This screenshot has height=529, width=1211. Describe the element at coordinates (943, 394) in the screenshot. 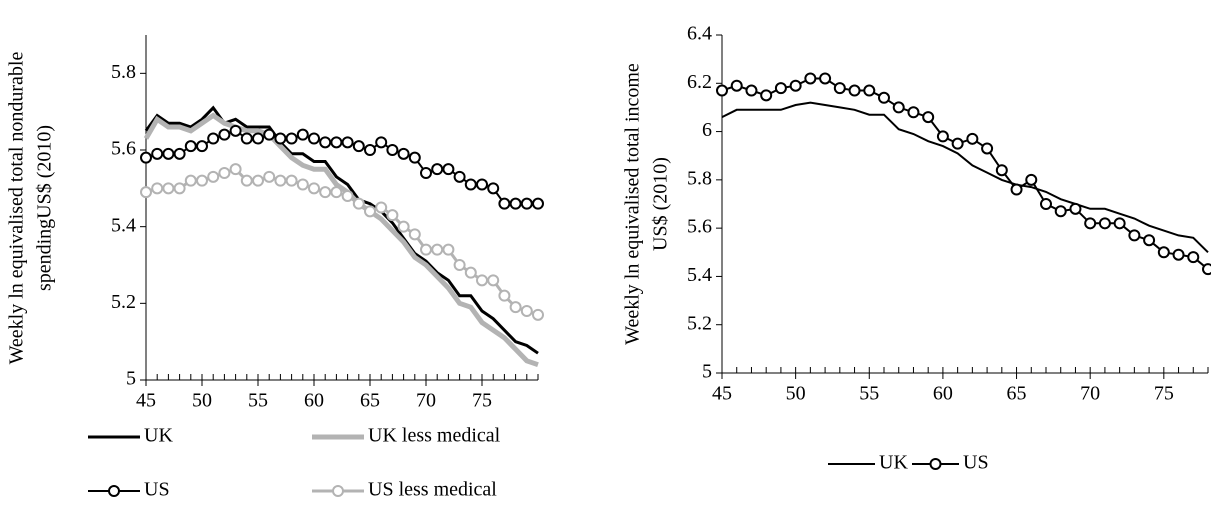

I see `x-tick-label: 60` at that location.